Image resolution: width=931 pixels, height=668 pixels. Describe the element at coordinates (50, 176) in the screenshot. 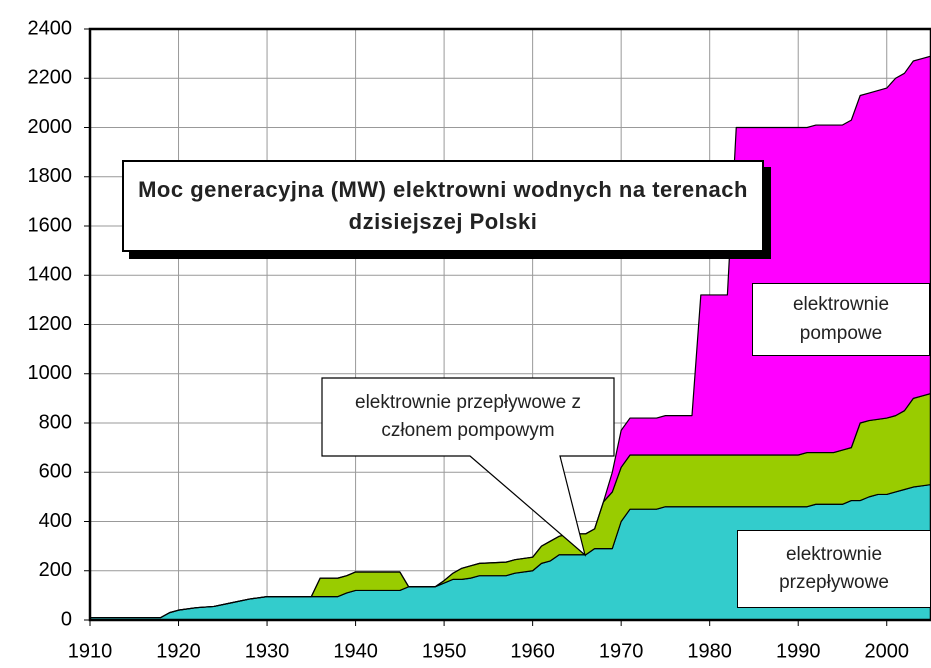

I see `y-tick-label: 1800` at that location.